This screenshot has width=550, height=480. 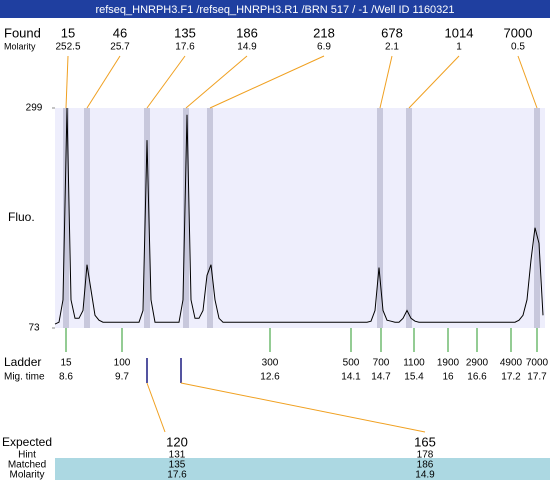 I want to click on found-molarity: 6.9, so click(x=324, y=47).